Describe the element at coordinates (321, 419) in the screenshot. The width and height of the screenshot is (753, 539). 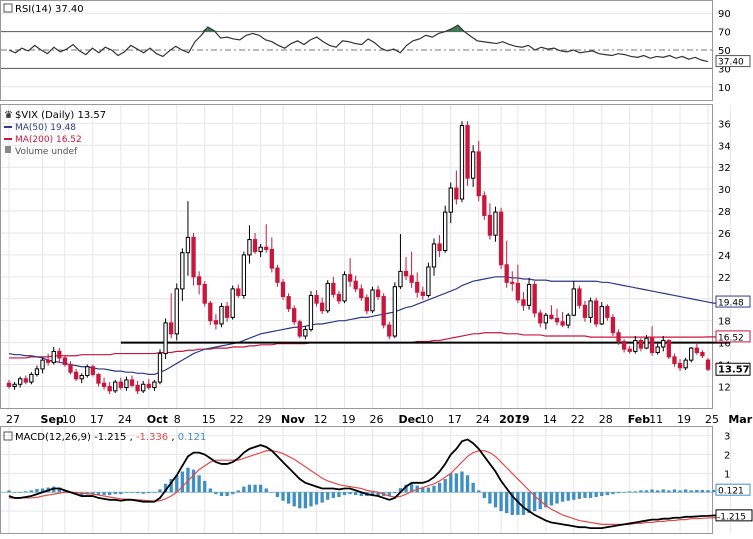
I see `x-axis-label: 12` at that location.